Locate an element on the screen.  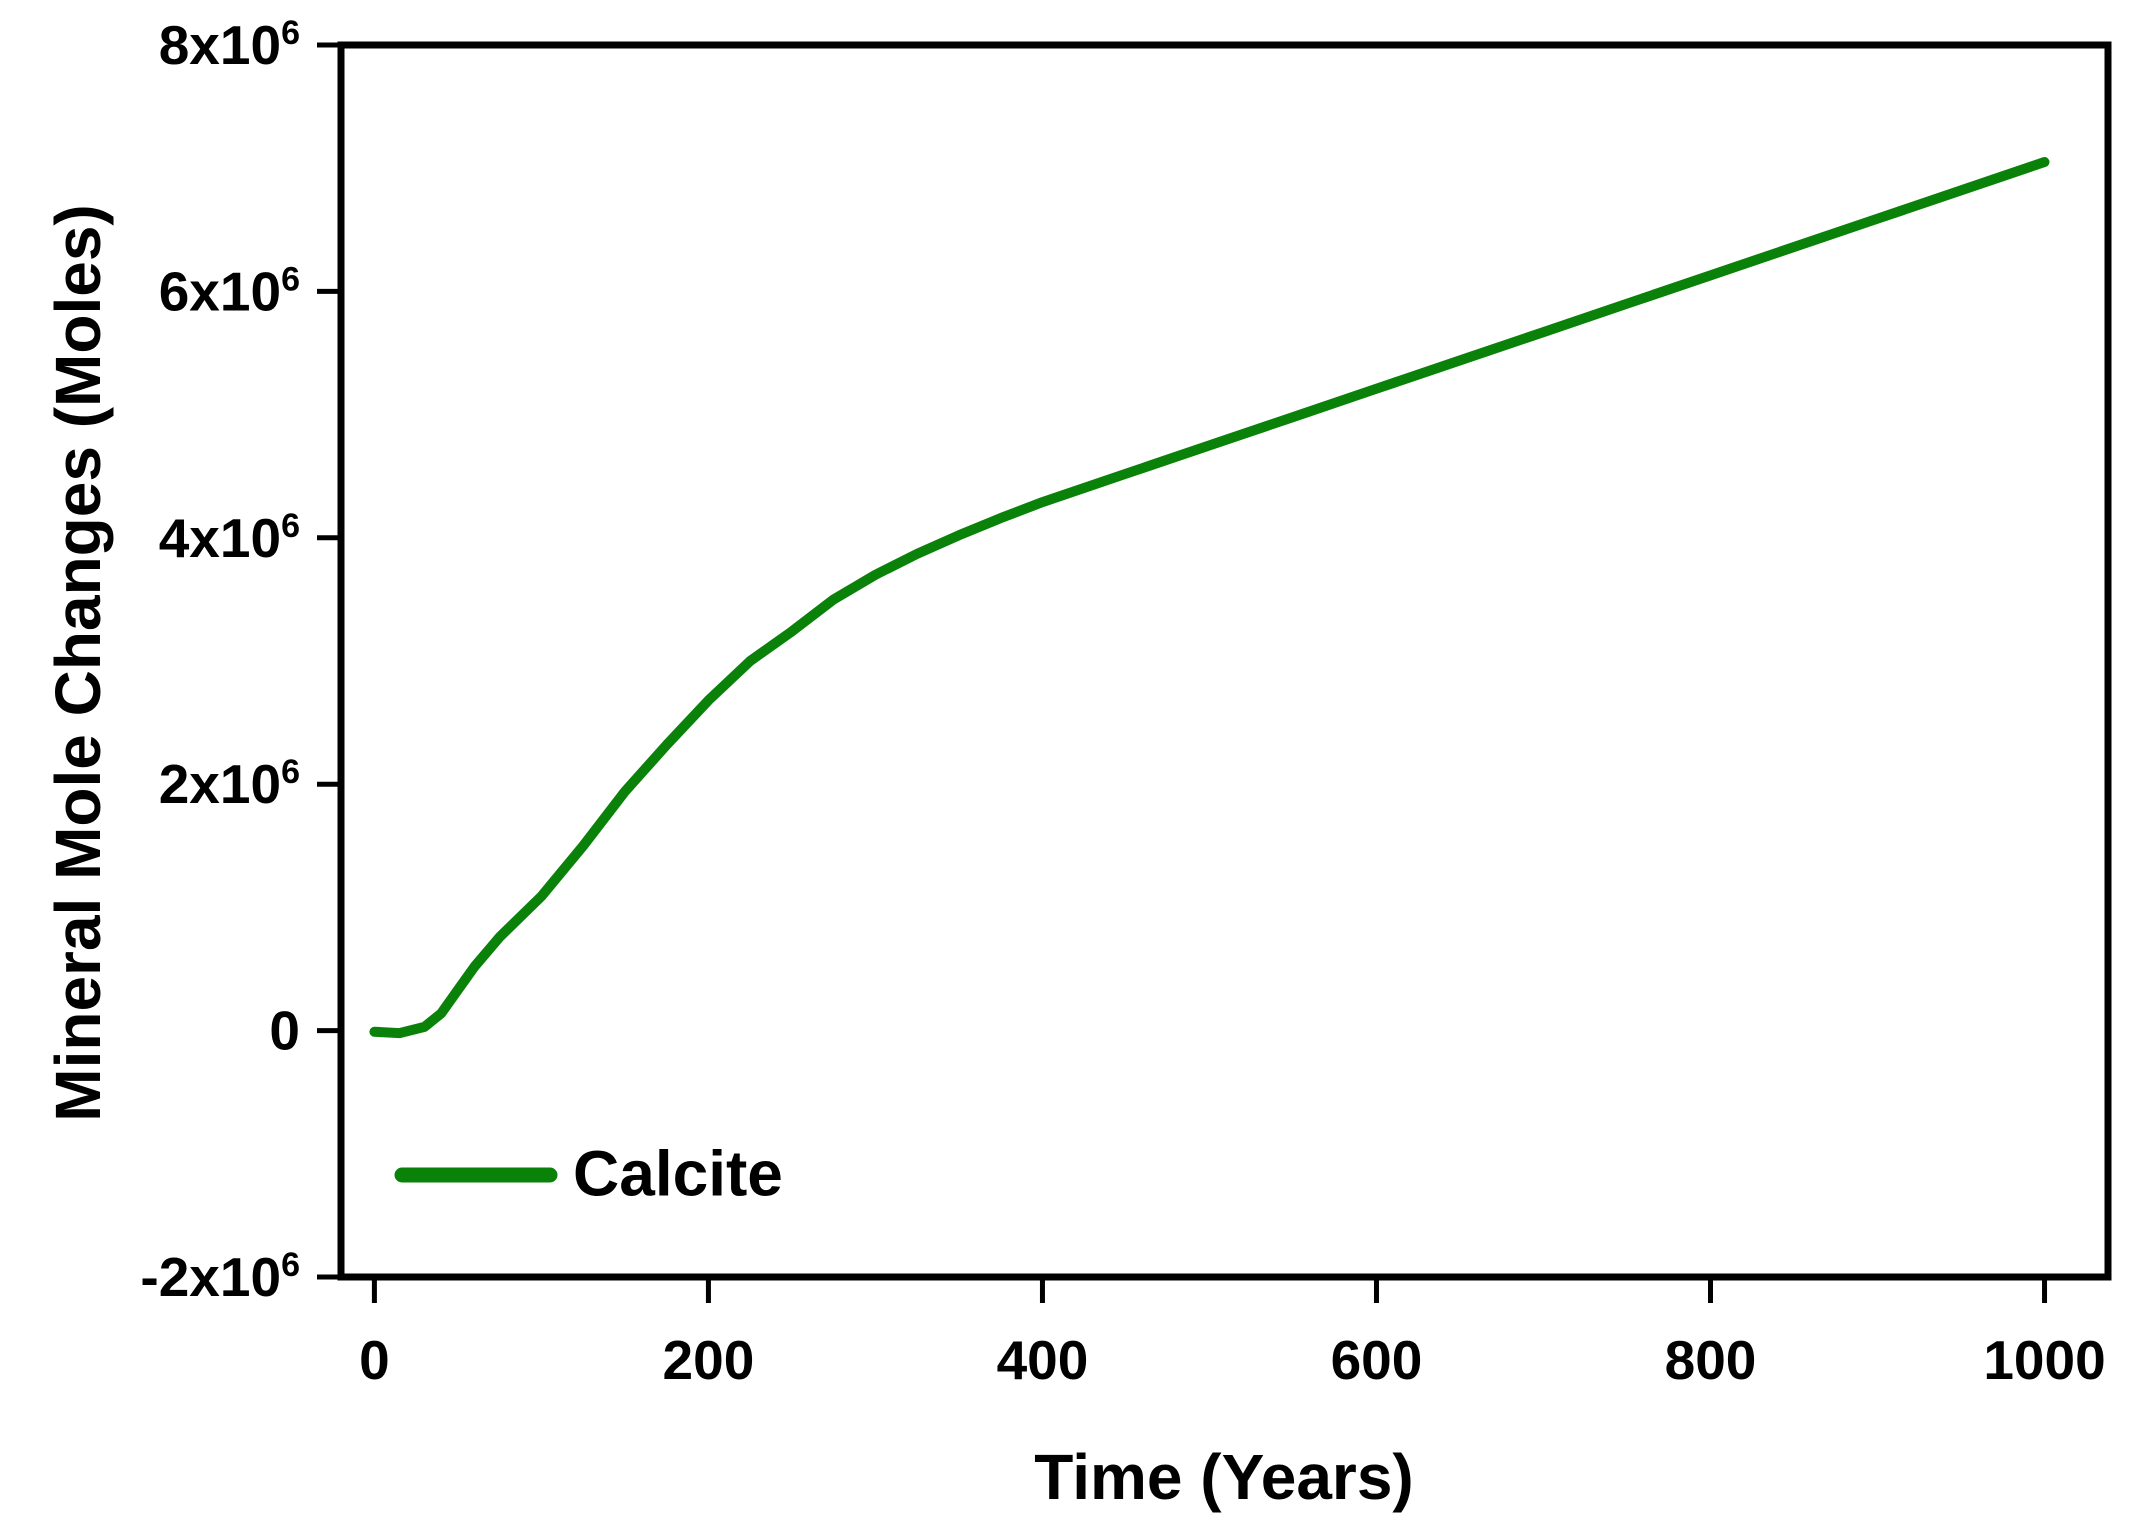
x-tick-label: 200 is located at coordinates (709, 1360).